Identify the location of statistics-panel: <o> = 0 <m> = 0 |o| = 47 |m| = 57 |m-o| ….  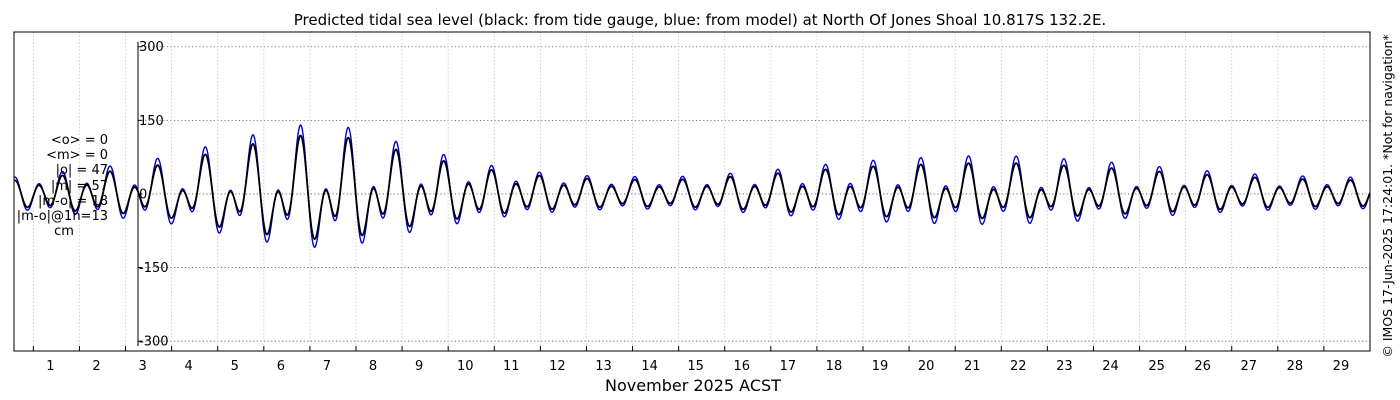
(55, 186).